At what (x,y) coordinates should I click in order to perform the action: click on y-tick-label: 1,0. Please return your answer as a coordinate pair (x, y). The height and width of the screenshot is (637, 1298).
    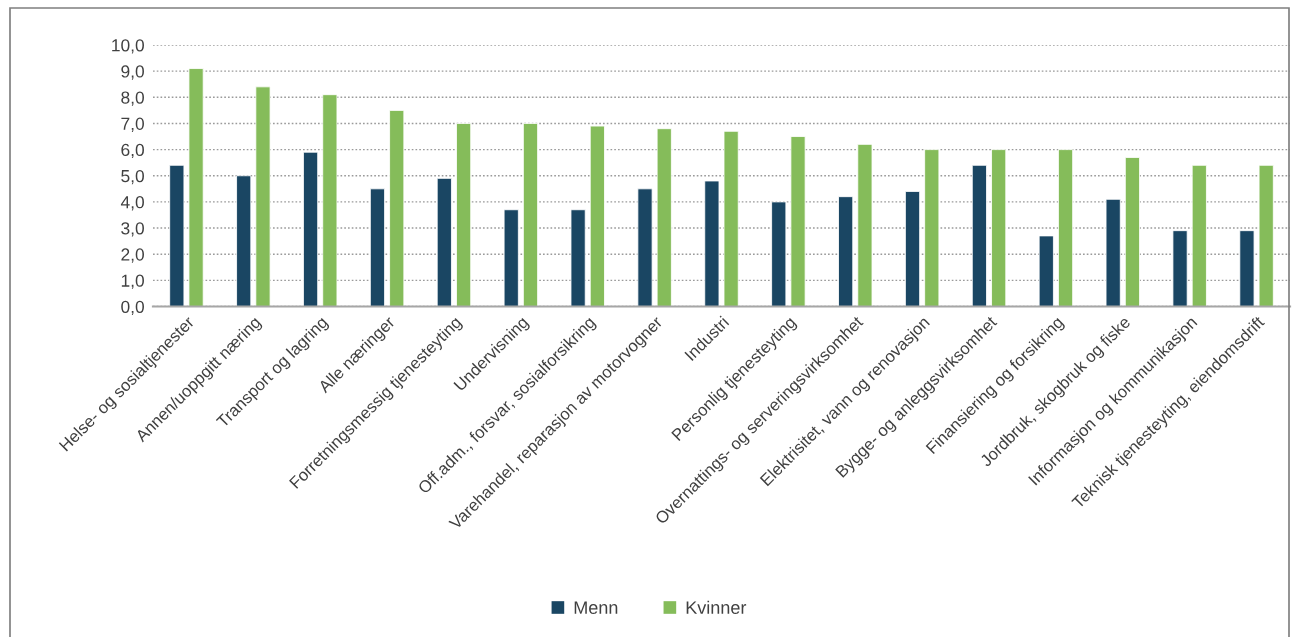
    Looking at the image, I should click on (132, 281).